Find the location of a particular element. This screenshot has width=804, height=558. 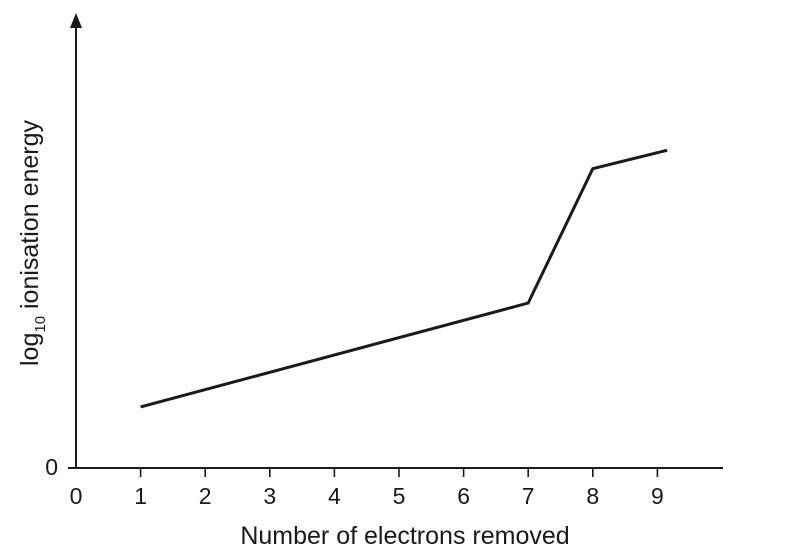

x-tick-label-0: 0 is located at coordinates (76, 496).